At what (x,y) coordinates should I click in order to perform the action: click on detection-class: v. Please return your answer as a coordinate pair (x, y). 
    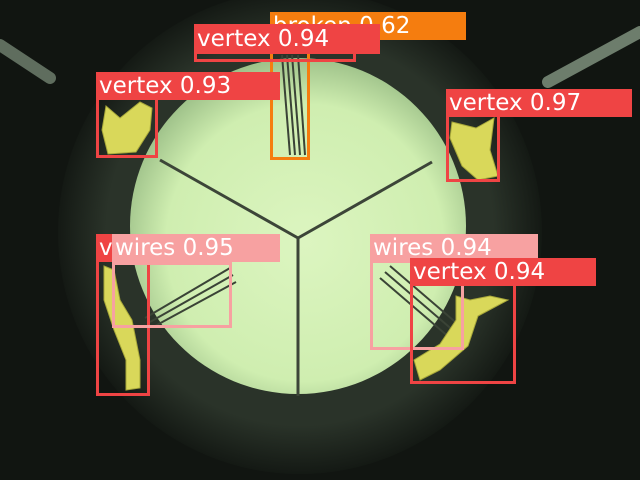
    Looking at the image, I should click on (106, 248).